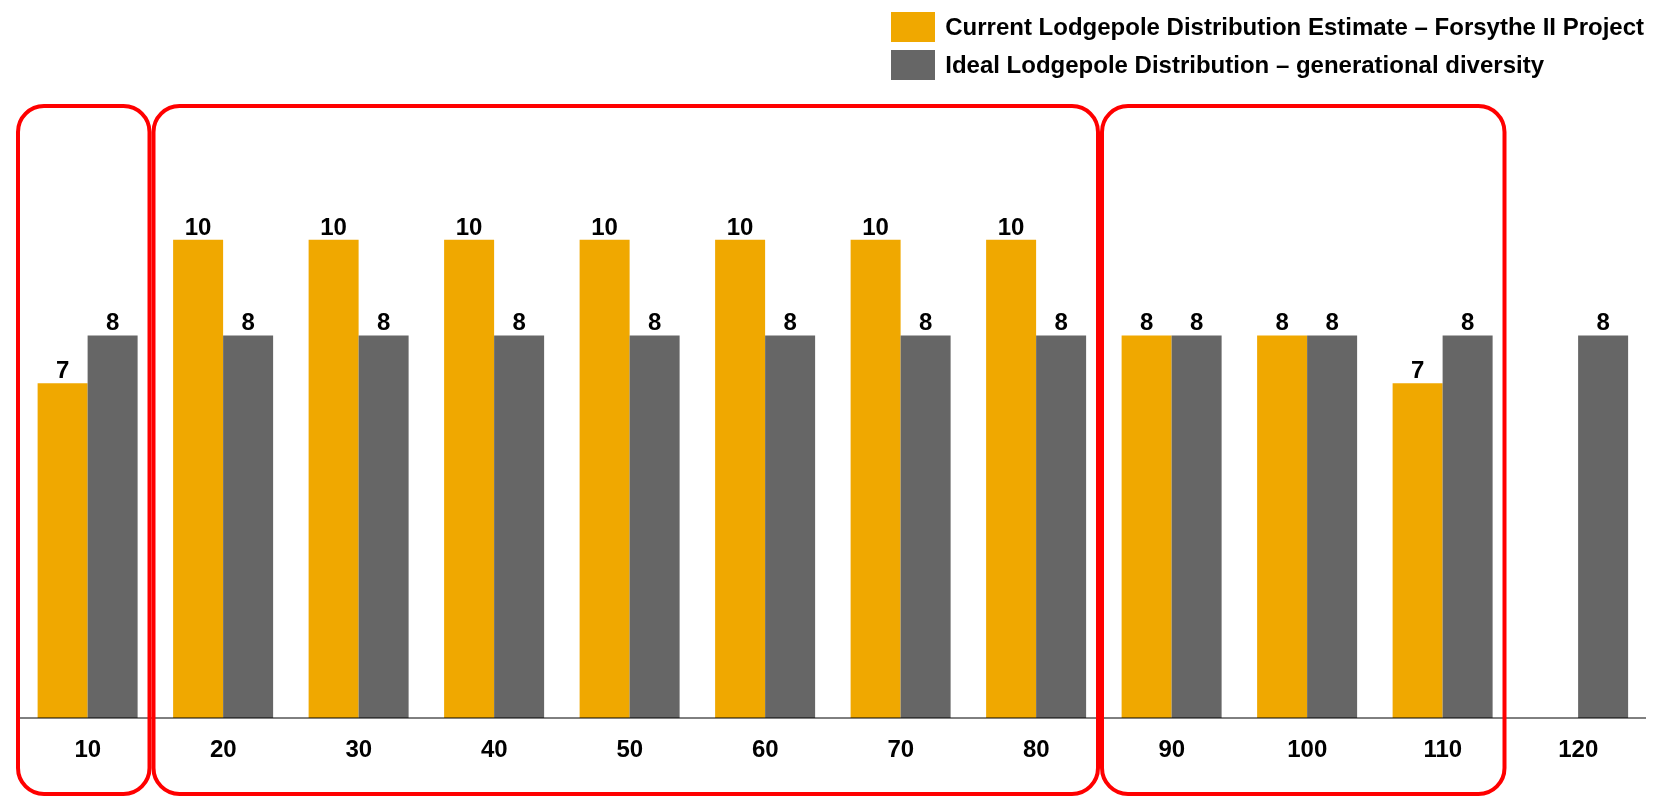 Image resolution: width=1662 pixels, height=806 pixels. I want to click on x-tick-label: 10, so click(88, 749).